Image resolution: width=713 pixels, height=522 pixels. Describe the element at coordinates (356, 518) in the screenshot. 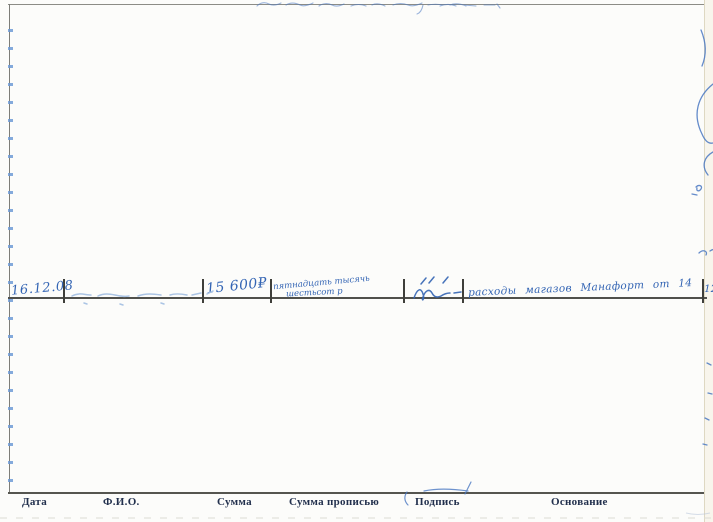

I see `scan-noise` at that location.